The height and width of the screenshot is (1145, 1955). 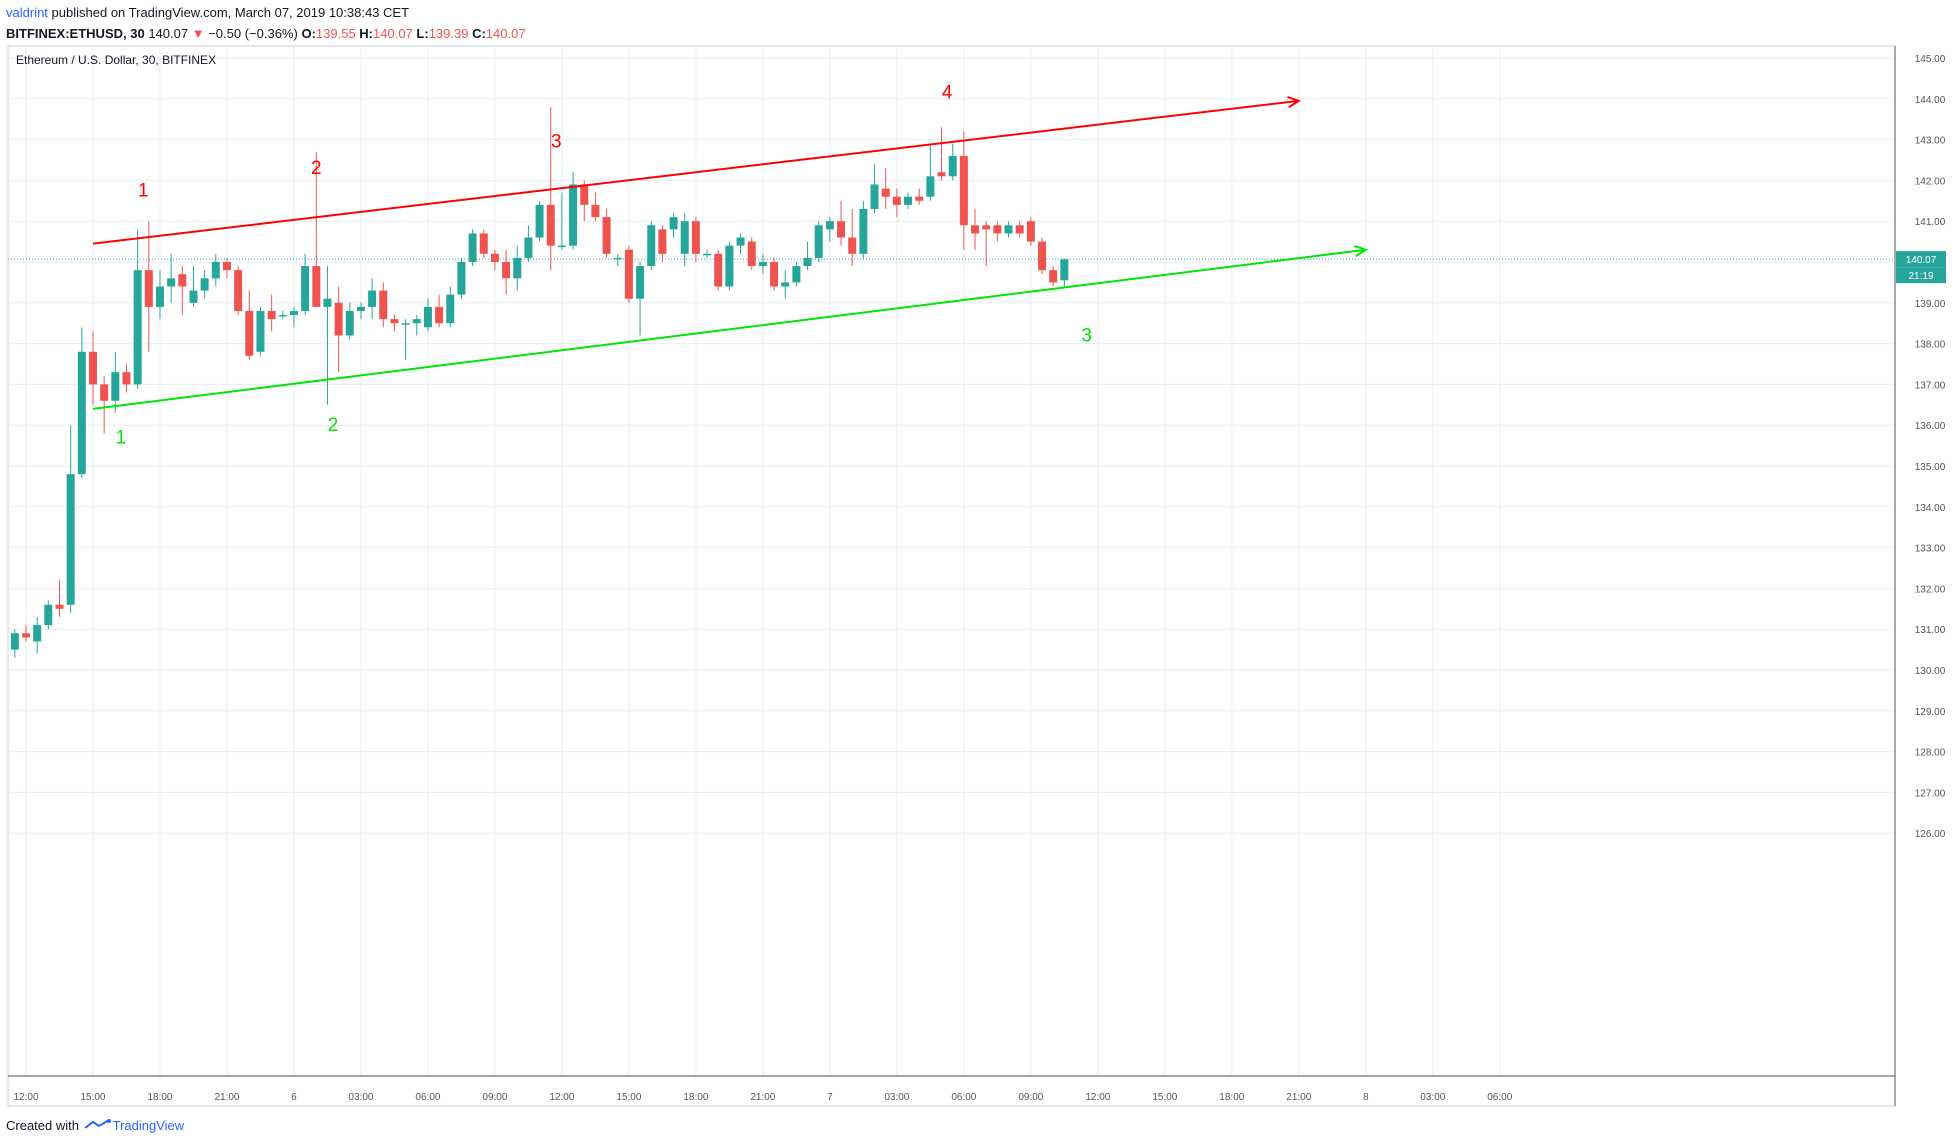 What do you see at coordinates (1930, 834) in the screenshot?
I see `price-tick-label: 126.00` at bounding box center [1930, 834].